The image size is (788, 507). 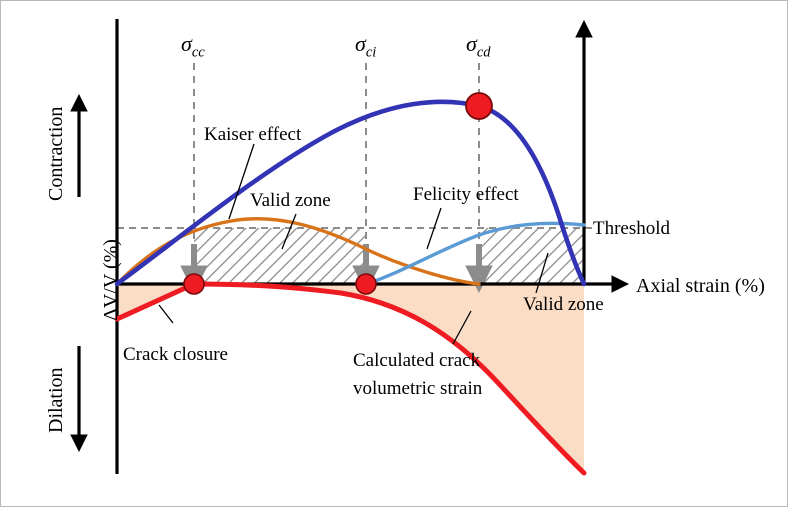 What do you see at coordinates (111, 280) in the screenshot?
I see `y-axis-label: ΔV/V (%)` at bounding box center [111, 280].